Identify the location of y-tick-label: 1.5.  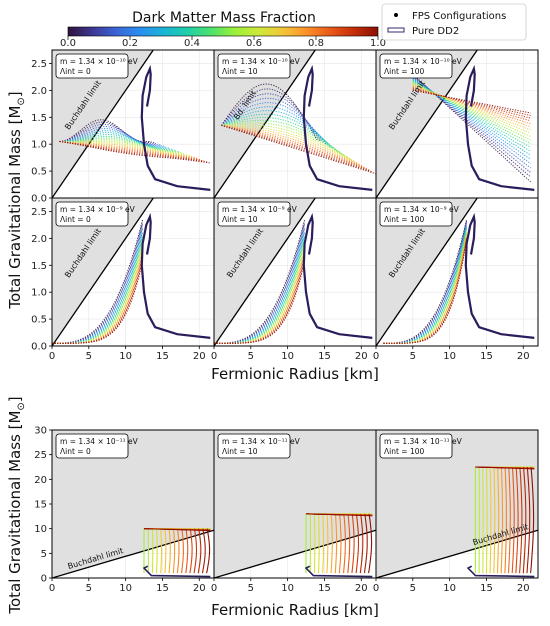
(39, 118).